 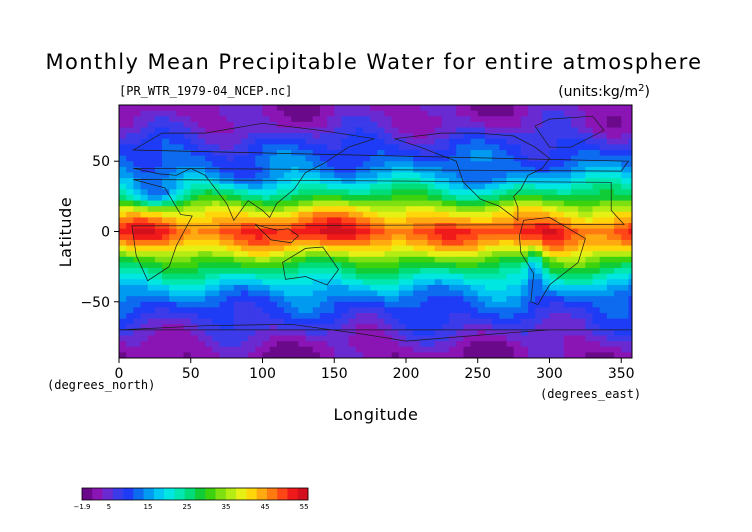 I want to click on y-tick-label: −50, so click(x=95, y=303).